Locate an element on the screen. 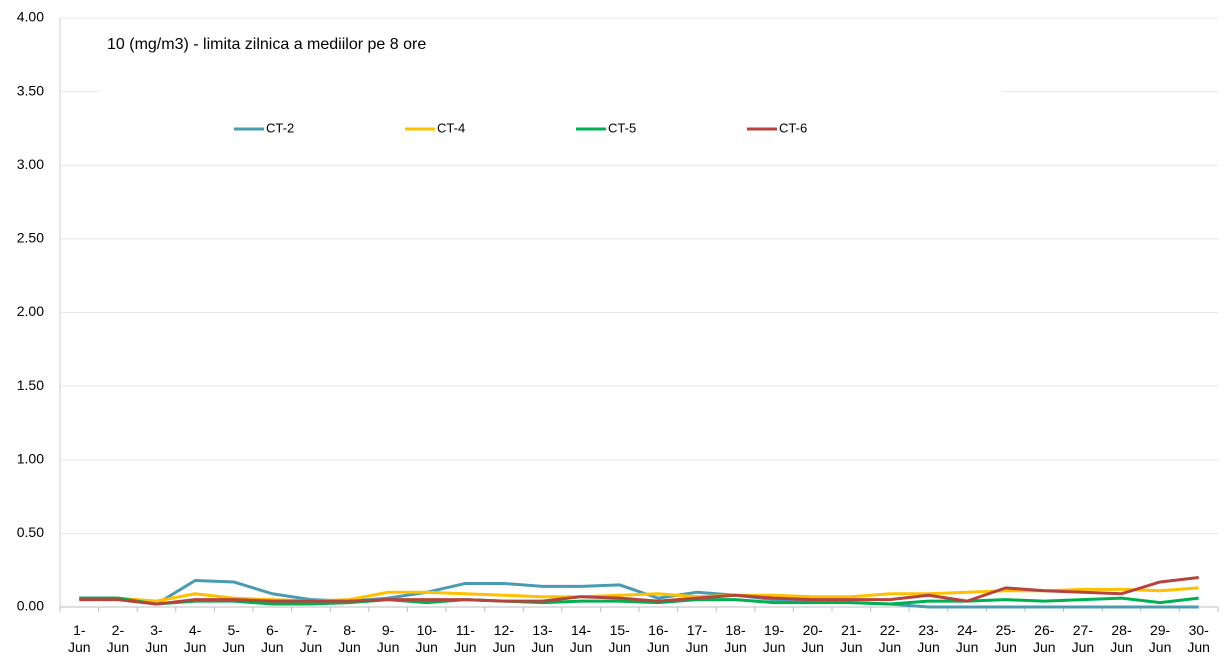  x-tick-label: 18-Jun is located at coordinates (735, 638).